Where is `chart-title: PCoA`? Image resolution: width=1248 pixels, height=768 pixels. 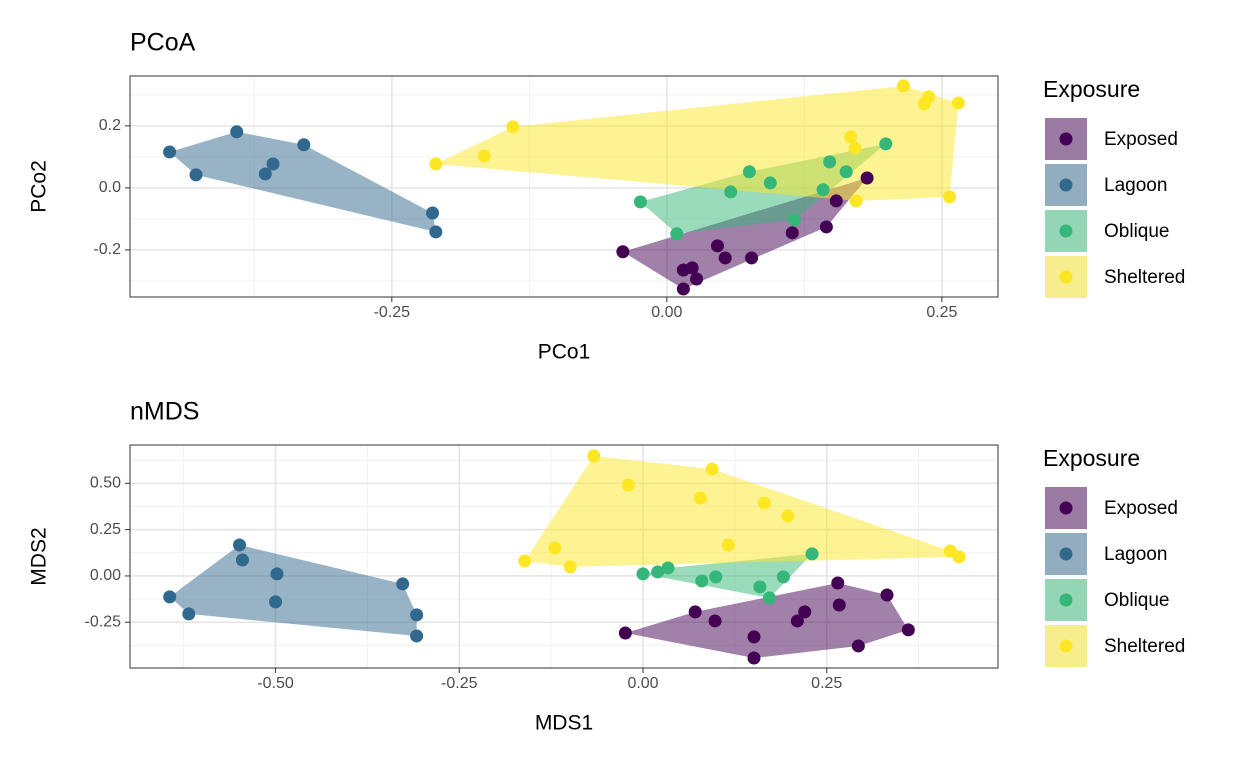 chart-title: PCoA is located at coordinates (163, 43).